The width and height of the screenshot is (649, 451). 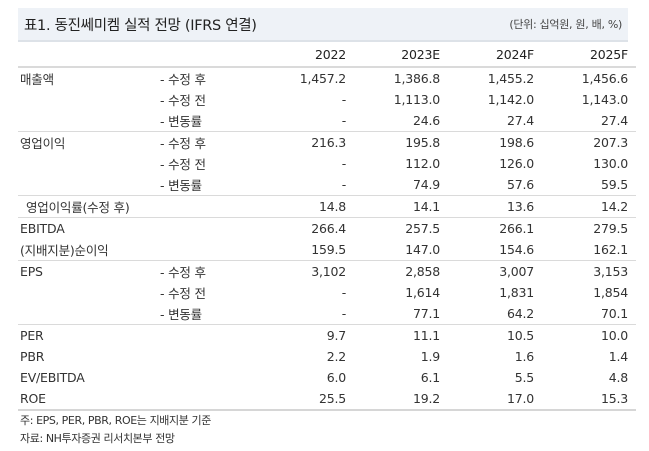 I want to click on cell: 1,457.2, so click(x=299, y=77).